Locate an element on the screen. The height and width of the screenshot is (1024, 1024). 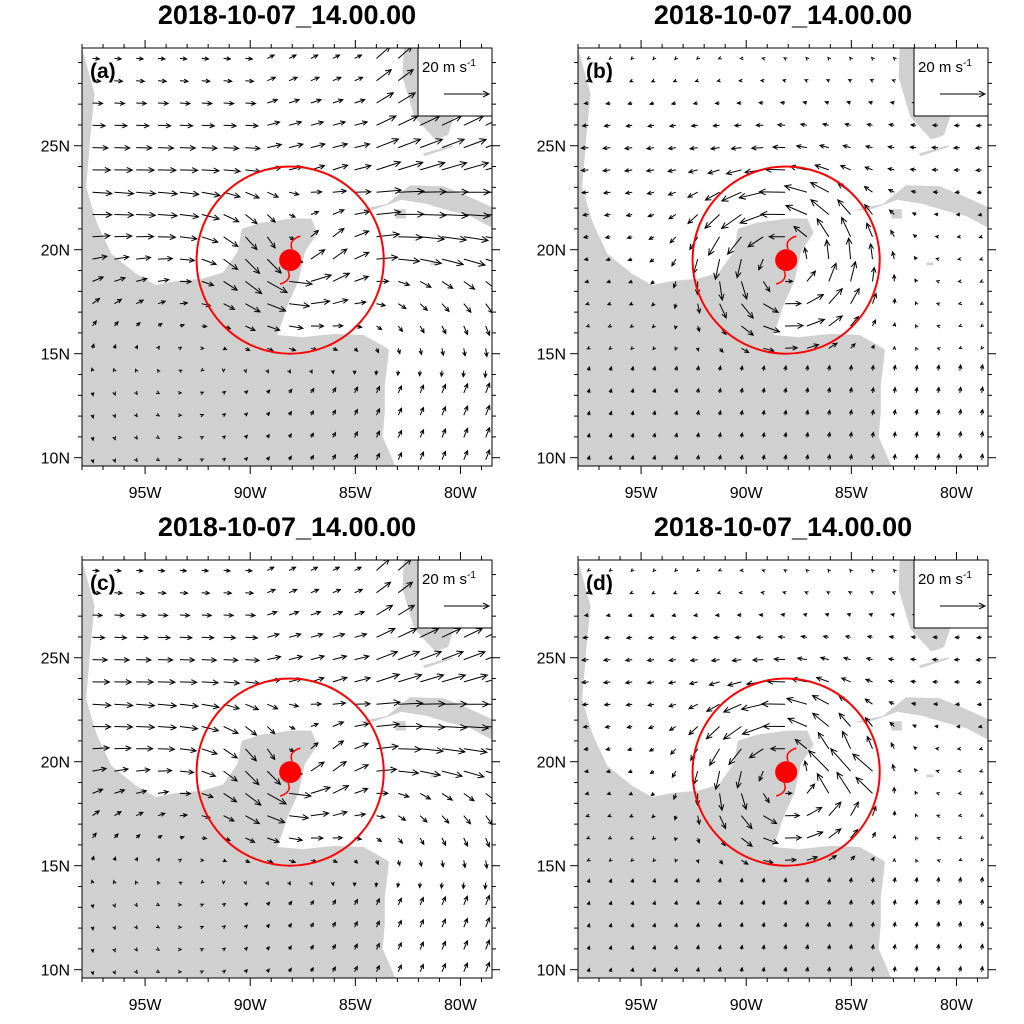
lon-tick-label: 80W is located at coordinates (957, 1005).